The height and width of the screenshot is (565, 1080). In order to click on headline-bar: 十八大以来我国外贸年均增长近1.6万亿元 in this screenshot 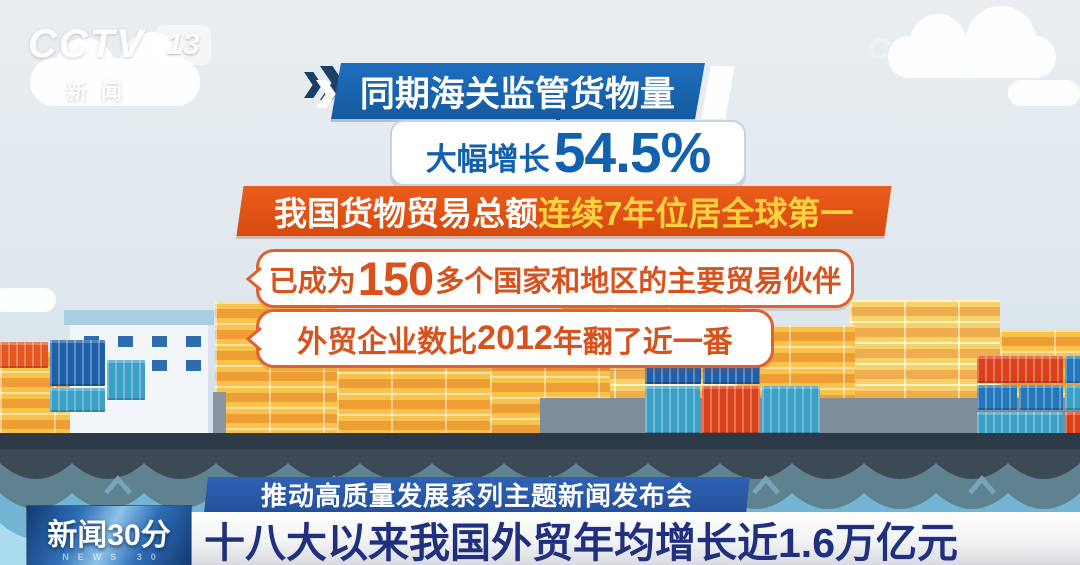, I will do `click(635, 538)`.